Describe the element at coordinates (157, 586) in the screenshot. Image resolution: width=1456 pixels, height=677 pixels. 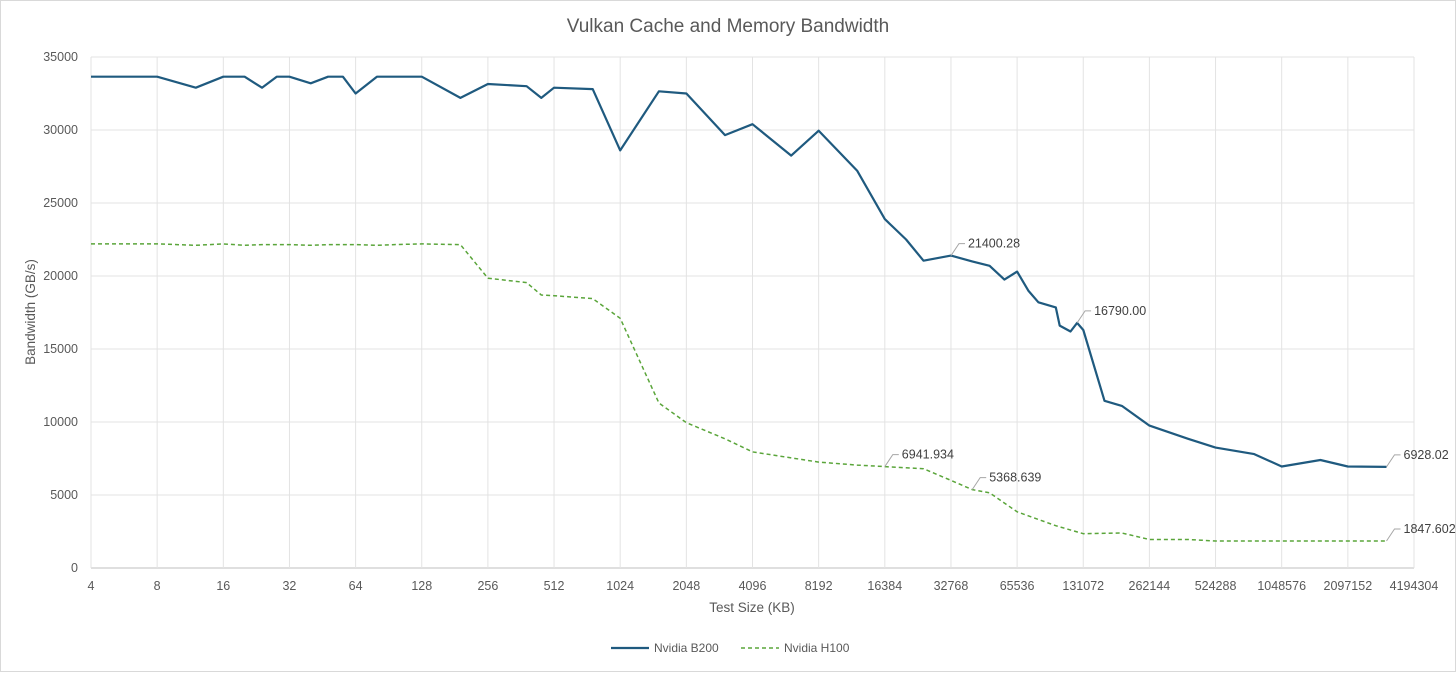
I see `x-tick-label: 8` at that location.